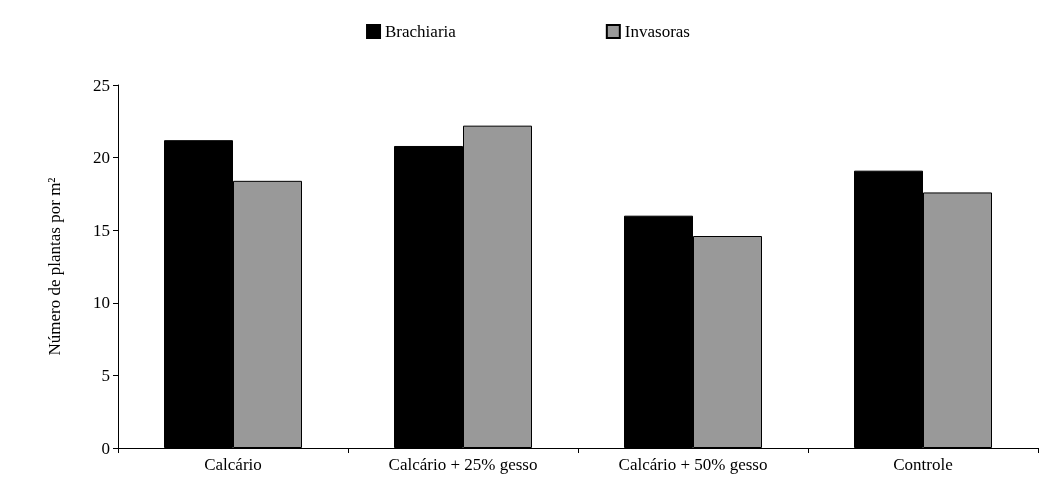 This screenshot has height=495, width=1059. Describe the element at coordinates (233, 464) in the screenshot. I see `x-tick-label: Calcário` at that location.